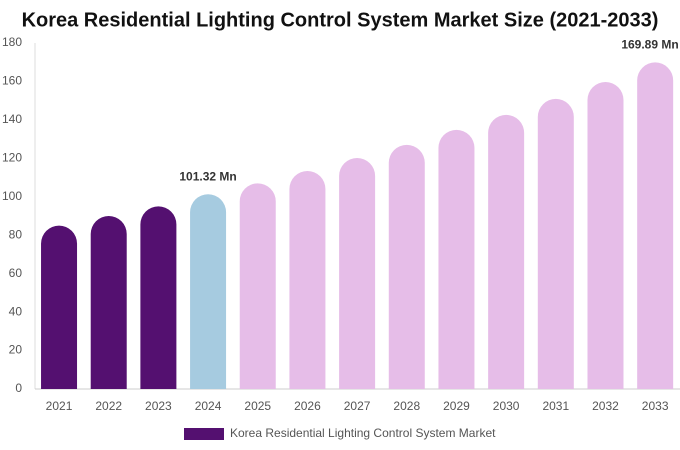 Image resolution: width=680 pixels, height=450 pixels. I want to click on x-tick-label: 2023, so click(158, 406).